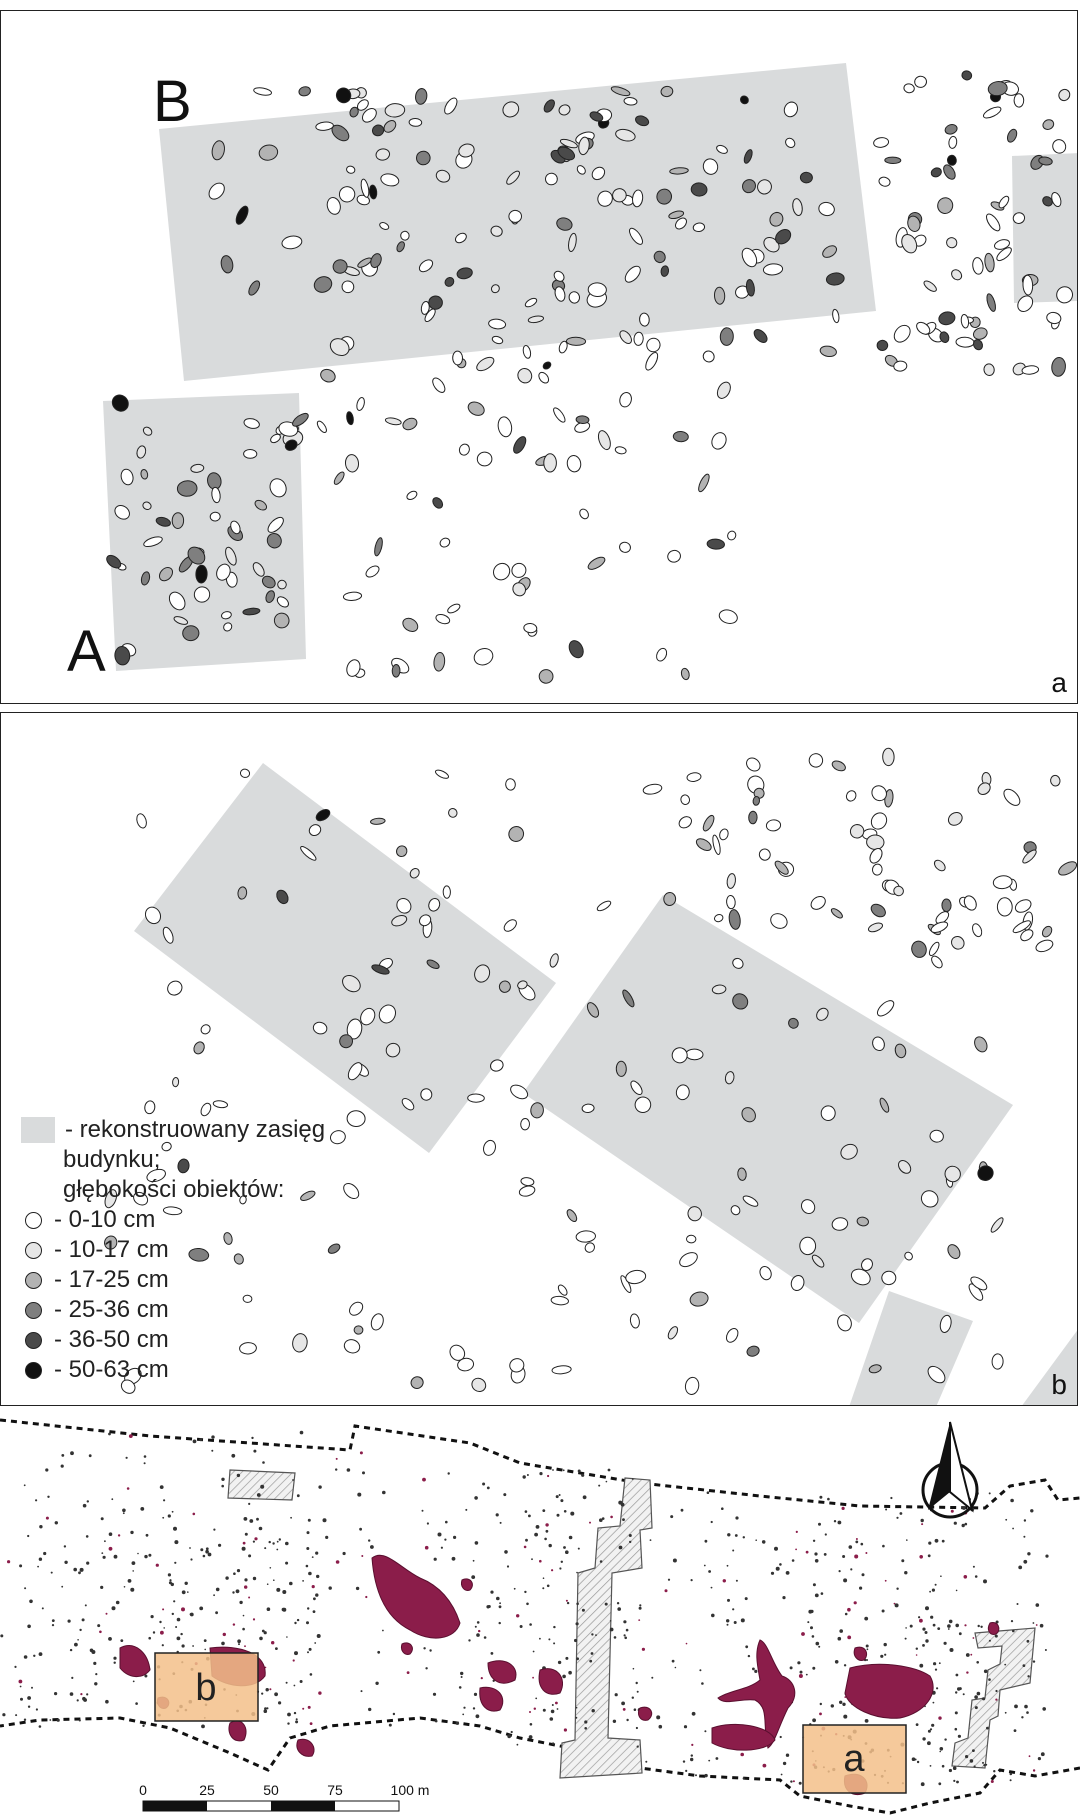  What do you see at coordinates (111, 1339) in the screenshot?
I see `legend-class-label: - 36-50 cm` at bounding box center [111, 1339].